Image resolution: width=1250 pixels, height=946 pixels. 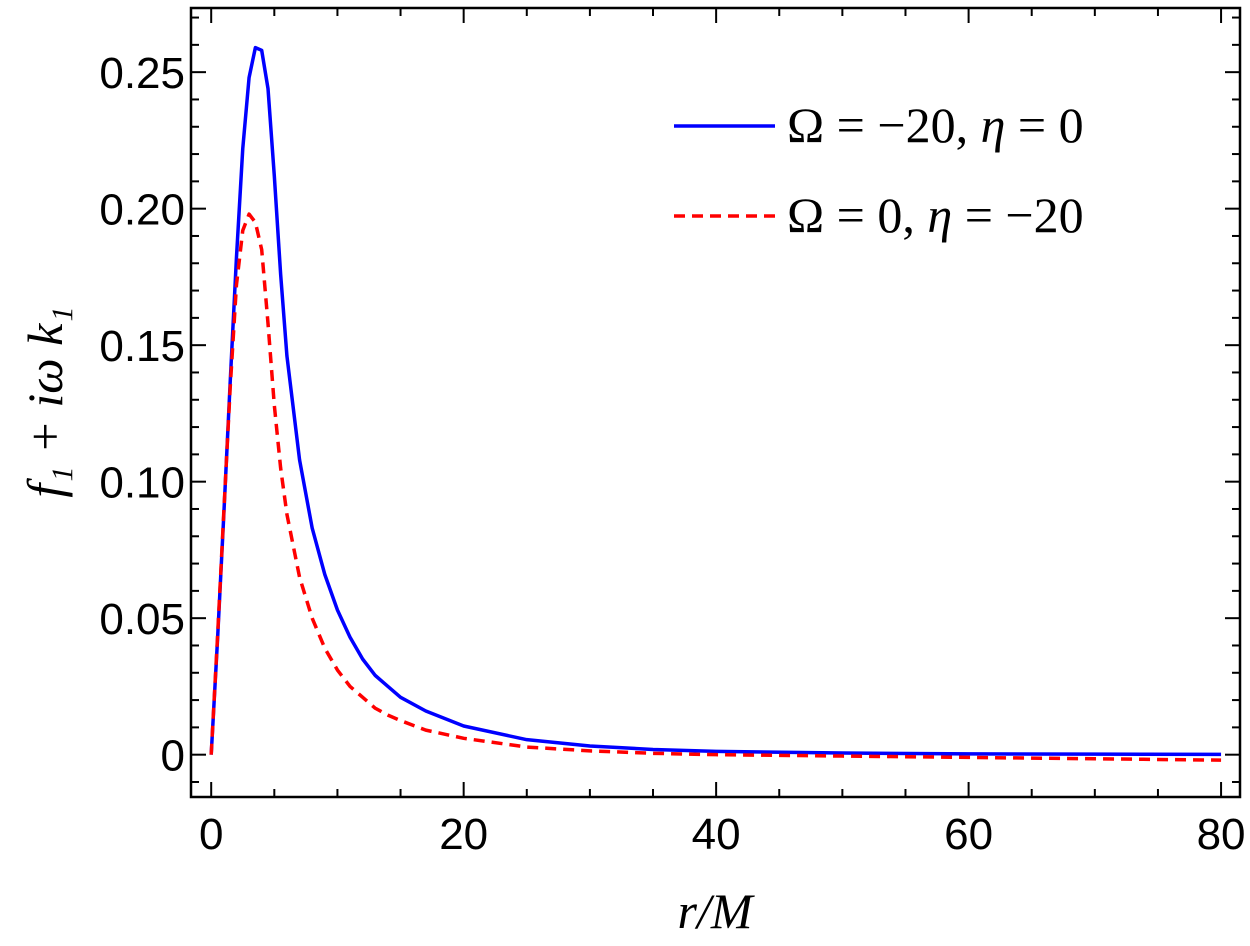 What do you see at coordinates (142, 73) in the screenshot?
I see `y-tick-label: 0.25` at bounding box center [142, 73].